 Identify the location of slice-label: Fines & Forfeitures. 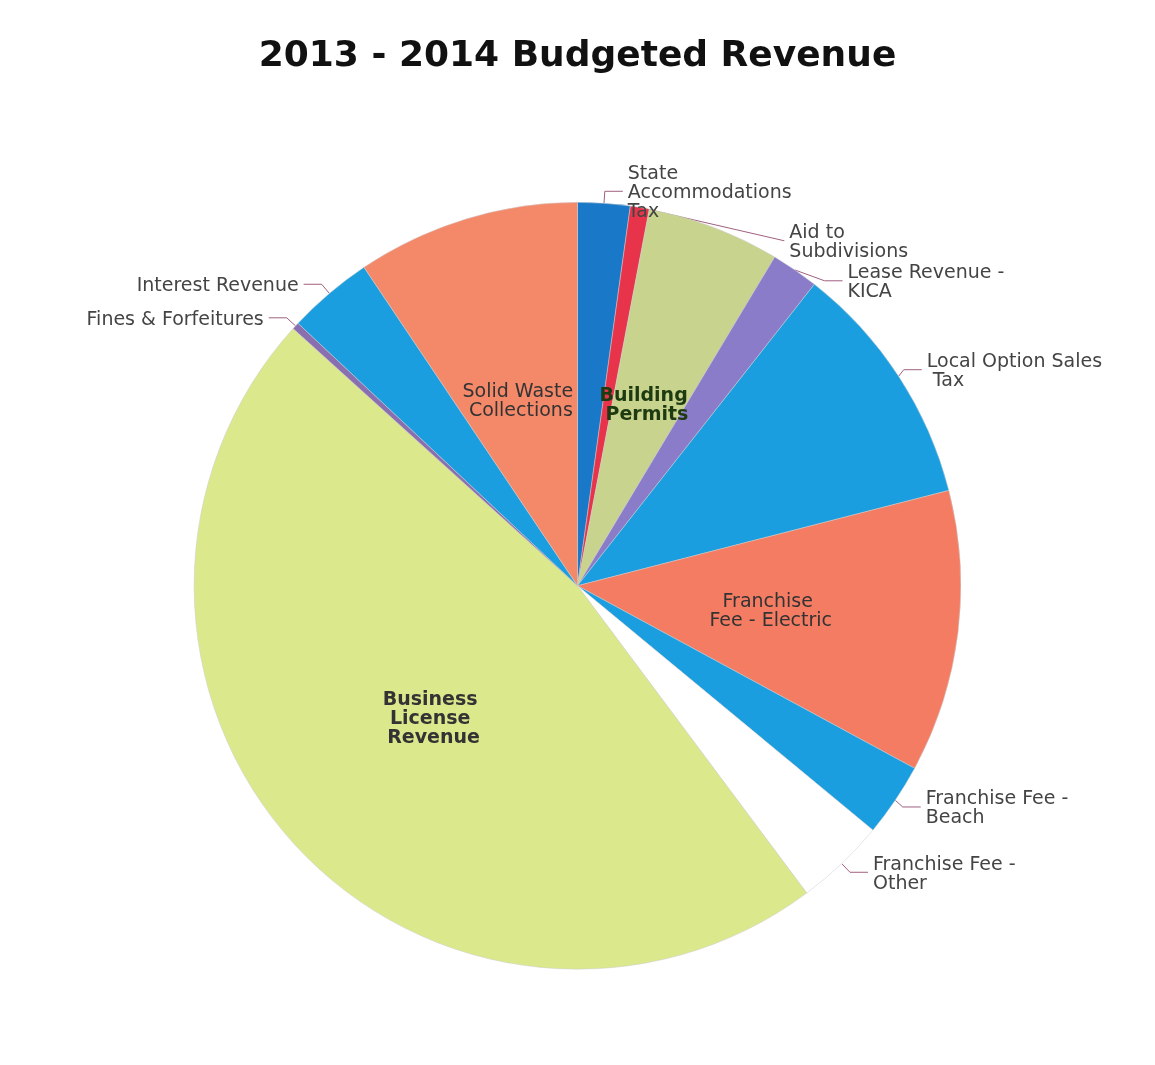
(175, 317).